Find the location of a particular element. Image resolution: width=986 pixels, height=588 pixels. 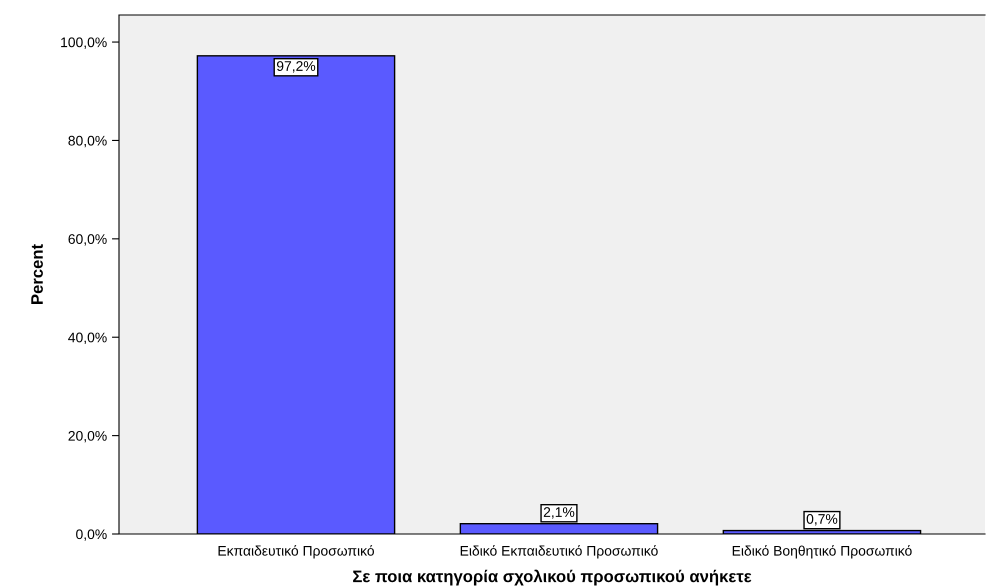

y-tick-label: 100,0% is located at coordinates (84, 43).